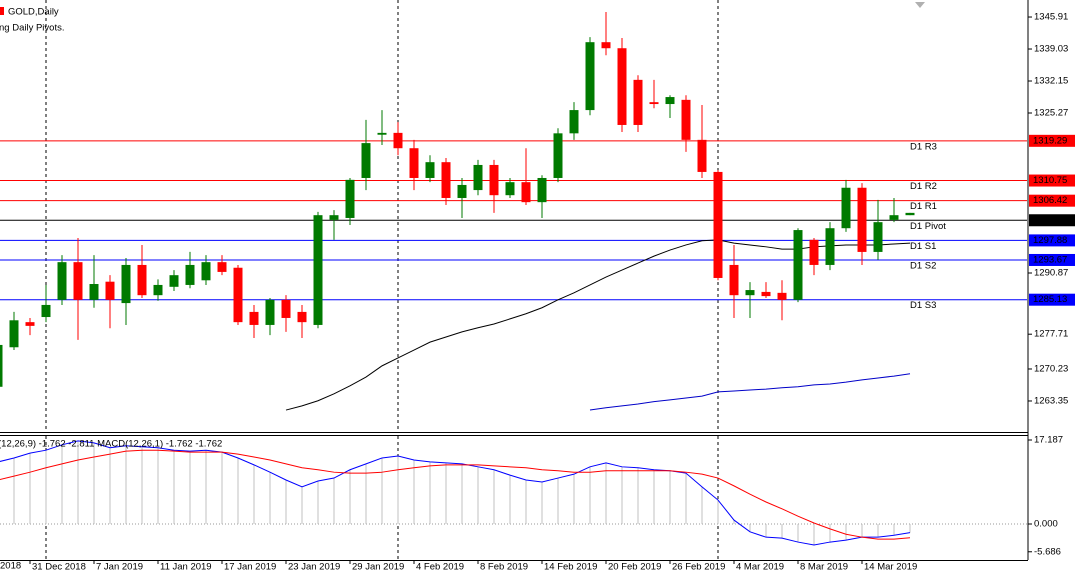  I want to click on y-tick-label: 17.187, so click(1048, 440).